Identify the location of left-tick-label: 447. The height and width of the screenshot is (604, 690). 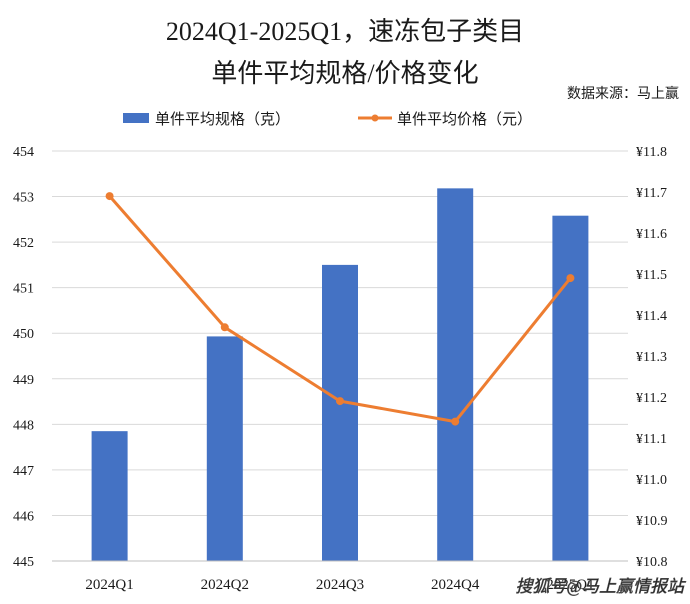
(23, 471).